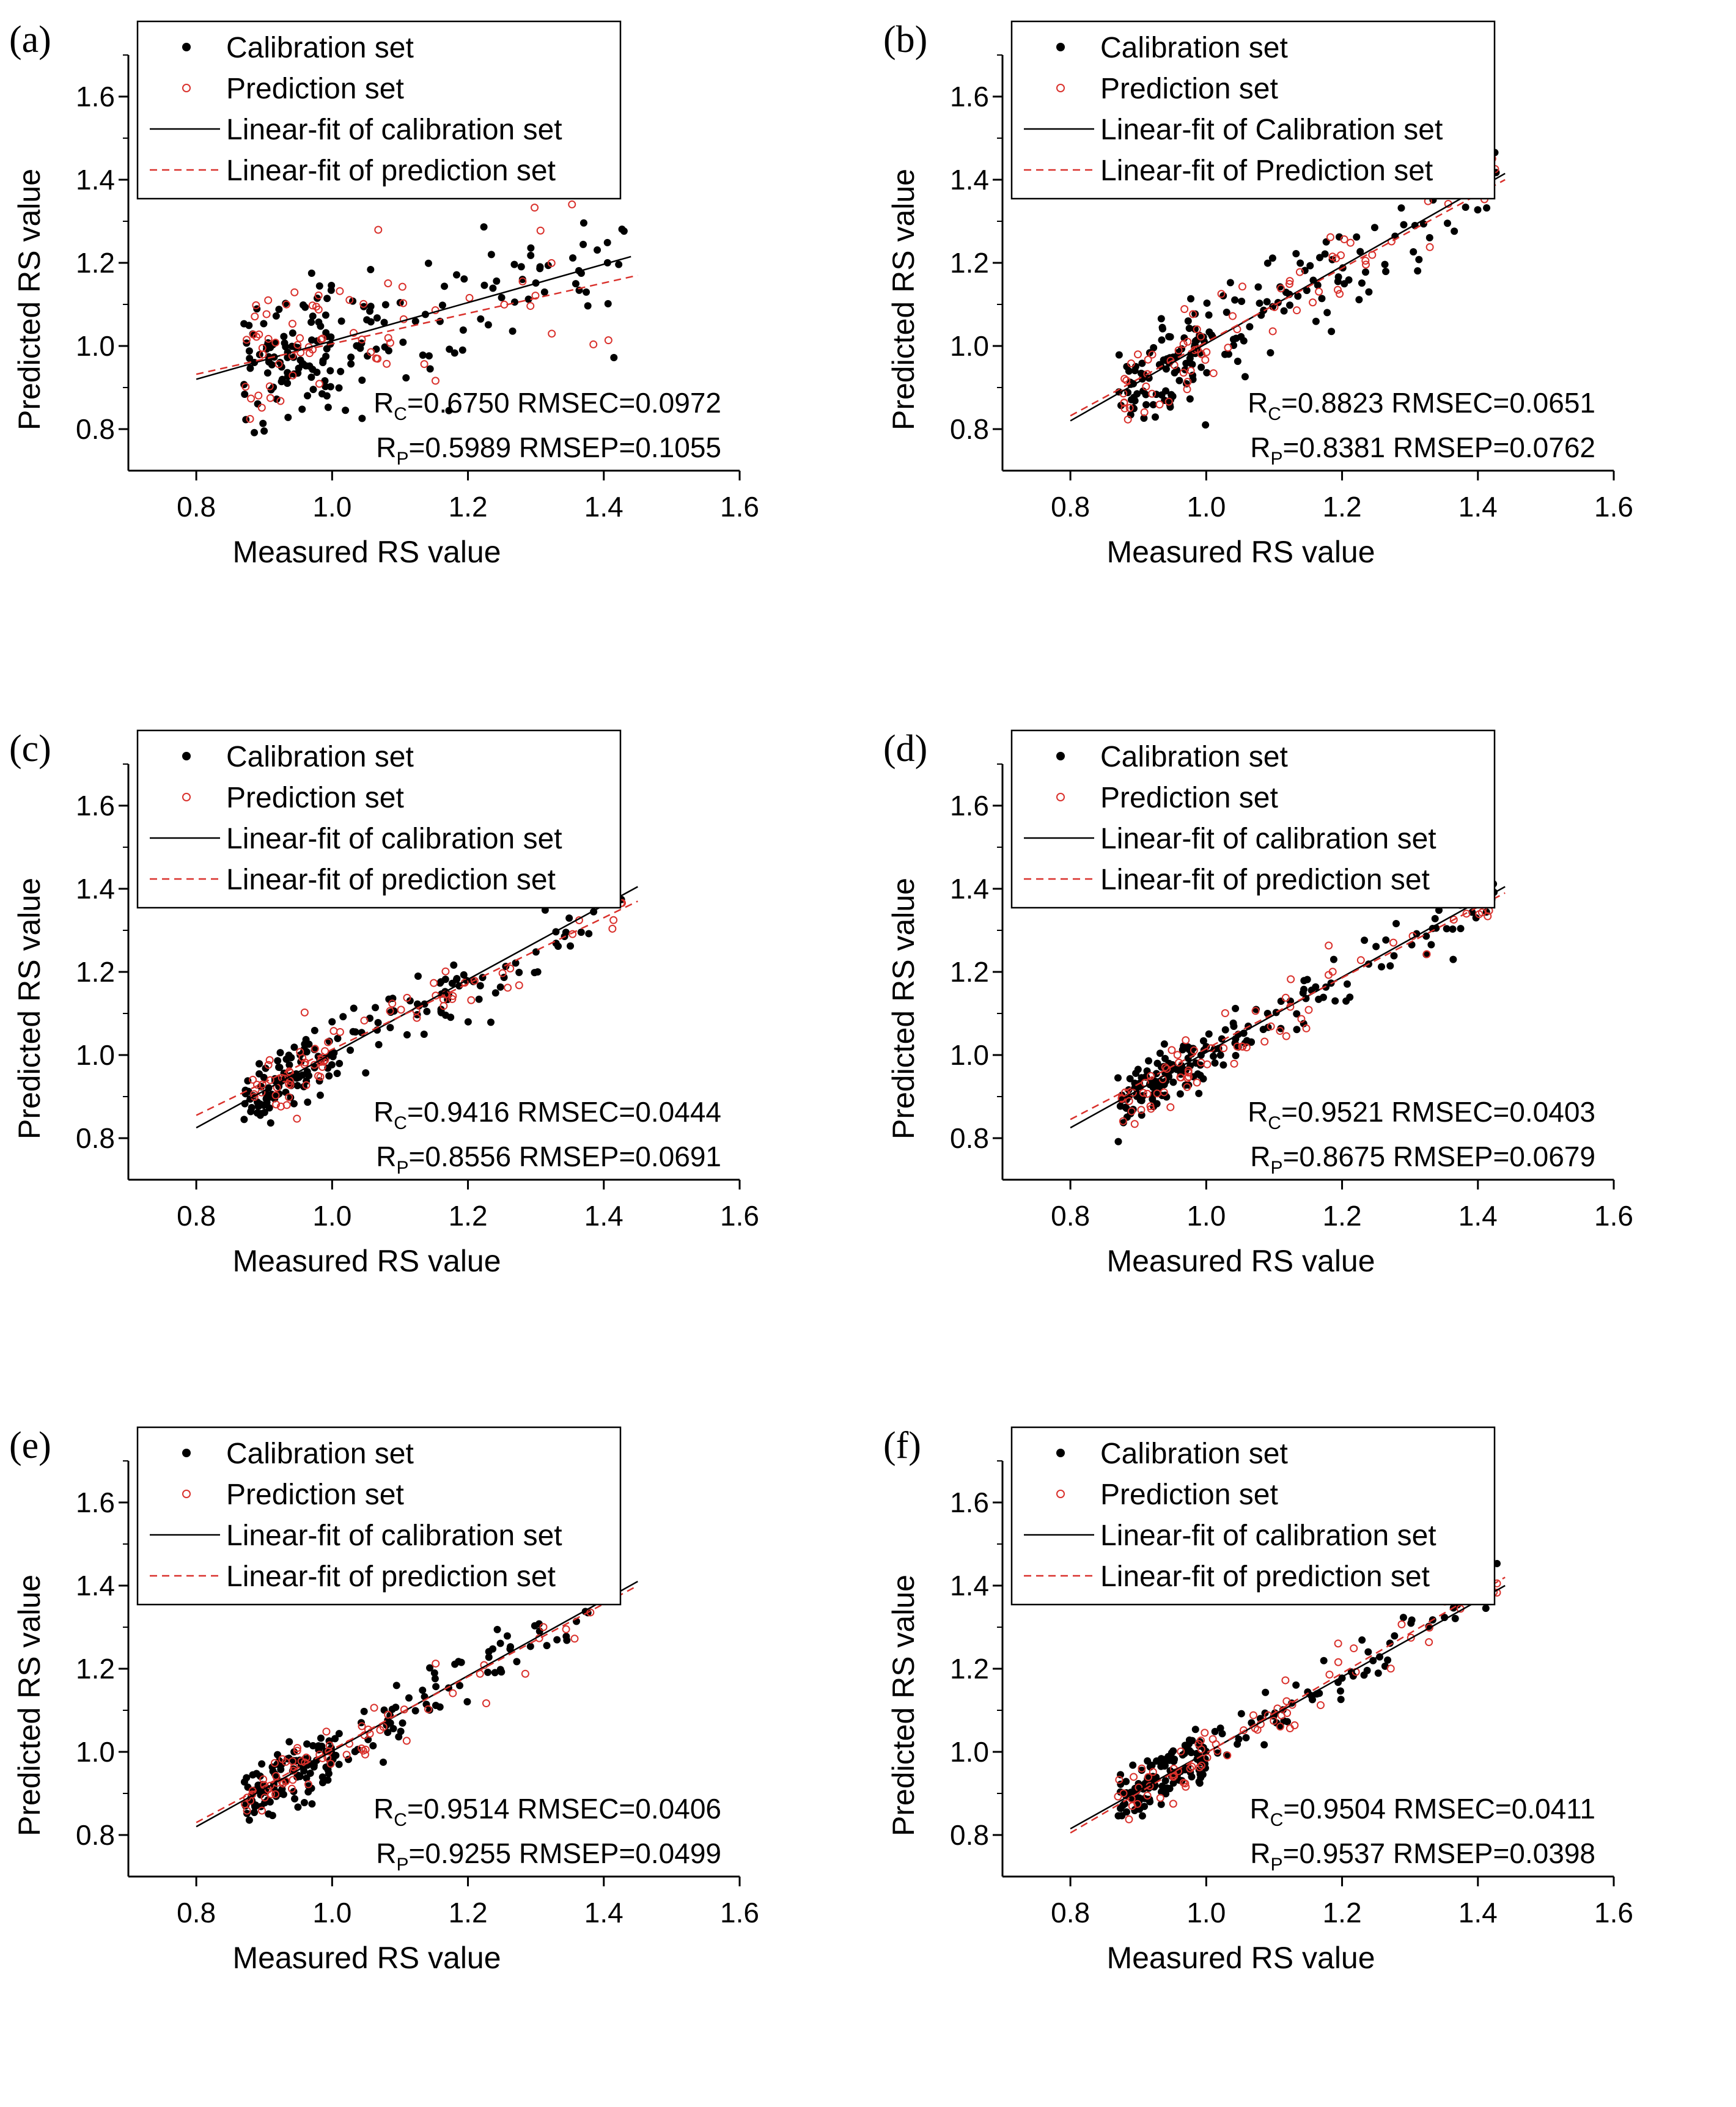 Image resolution: width=1736 pixels, height=2107 pixels. I want to click on legend-calibration-marker, so click(186, 756).